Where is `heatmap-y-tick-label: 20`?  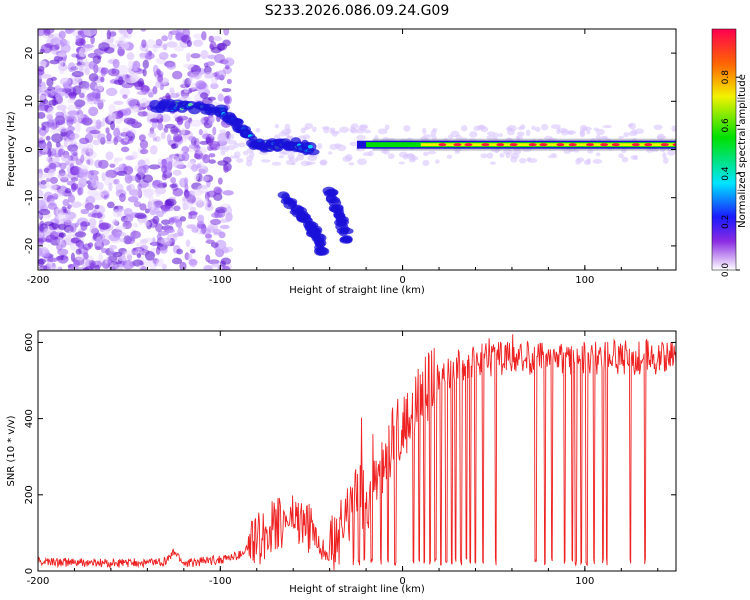 heatmap-y-tick-label: 20 is located at coordinates (29, 53).